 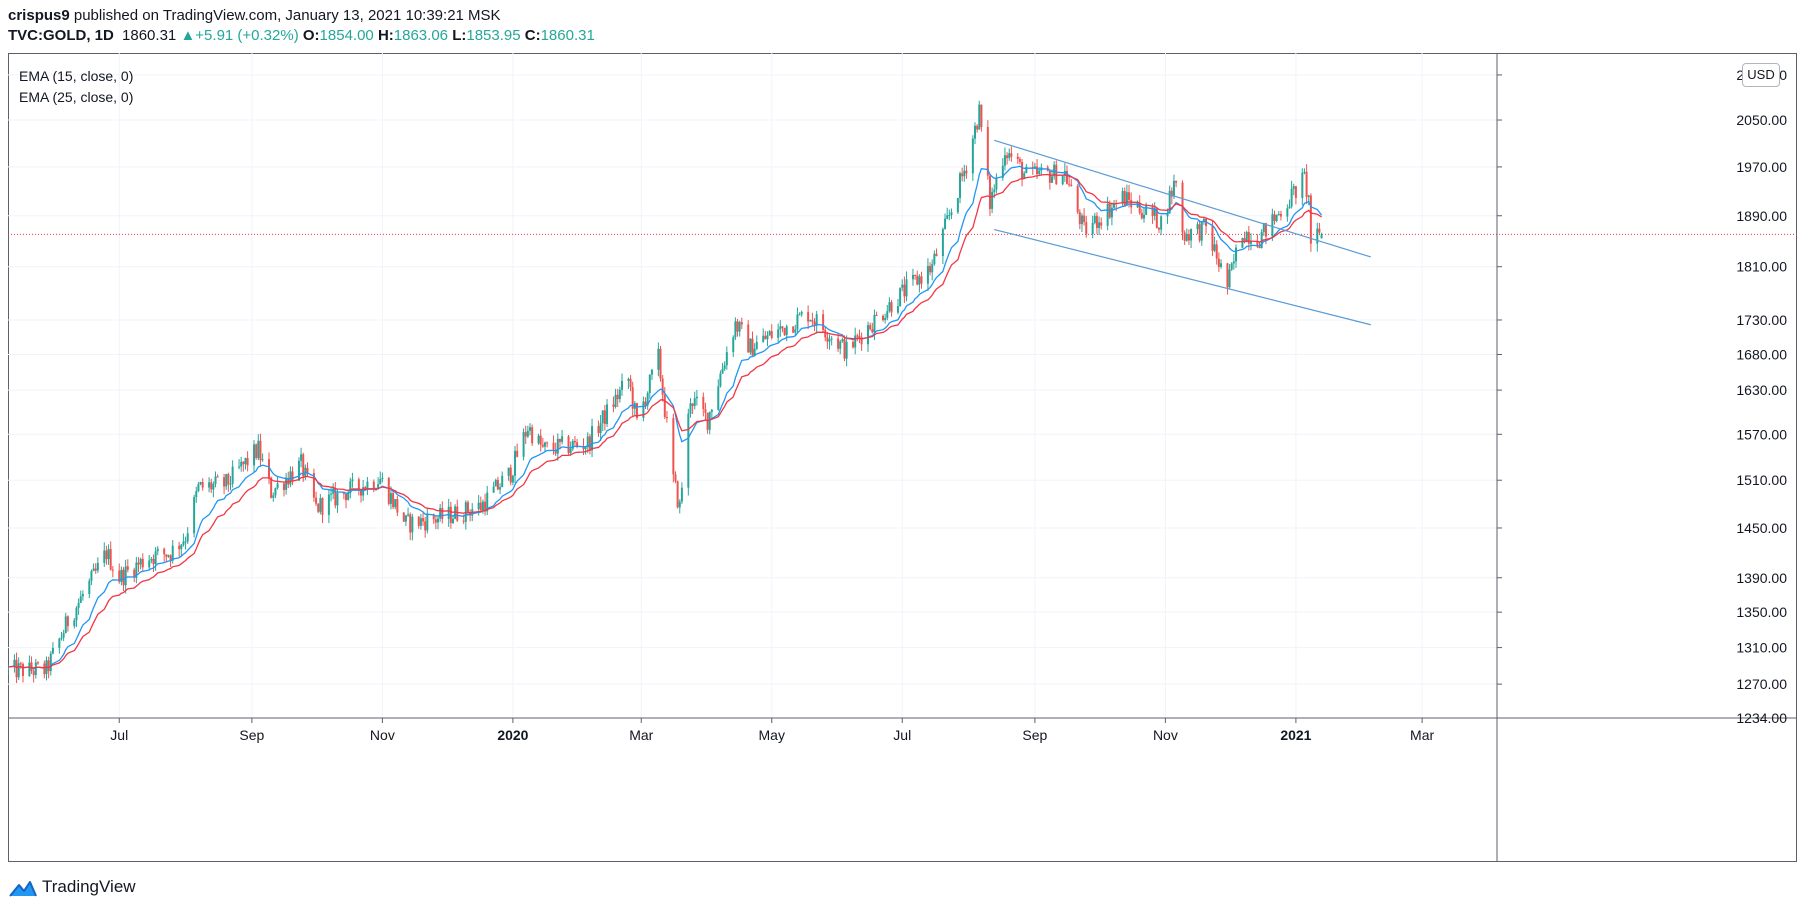 I want to click on high-label: H:, so click(x=385, y=35).